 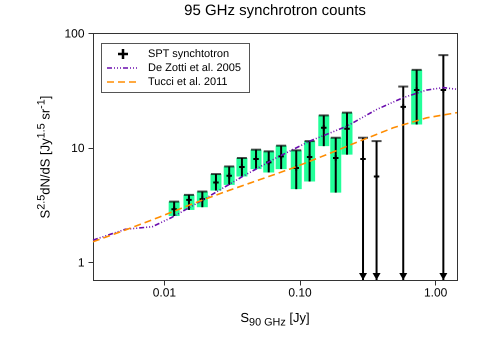 What do you see at coordinates (436, 293) in the screenshot?
I see `x-tick-label: 1.00` at bounding box center [436, 293].